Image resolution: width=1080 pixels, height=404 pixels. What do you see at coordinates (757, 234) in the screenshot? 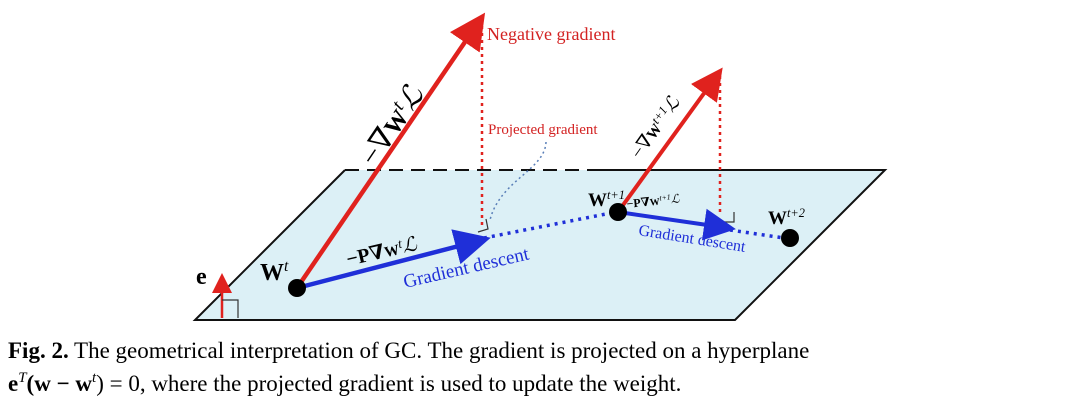
I see `descent-path` at bounding box center [757, 234].